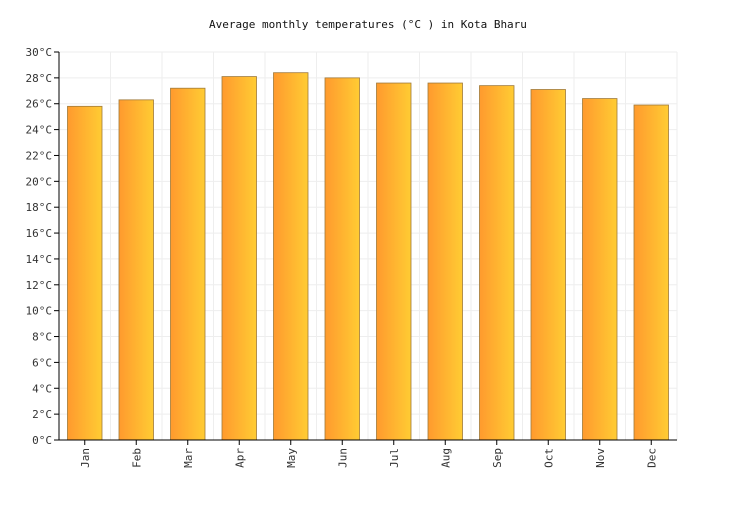  What do you see at coordinates (39, 155) in the screenshot?
I see `y-tick-label: 22°C` at bounding box center [39, 155].